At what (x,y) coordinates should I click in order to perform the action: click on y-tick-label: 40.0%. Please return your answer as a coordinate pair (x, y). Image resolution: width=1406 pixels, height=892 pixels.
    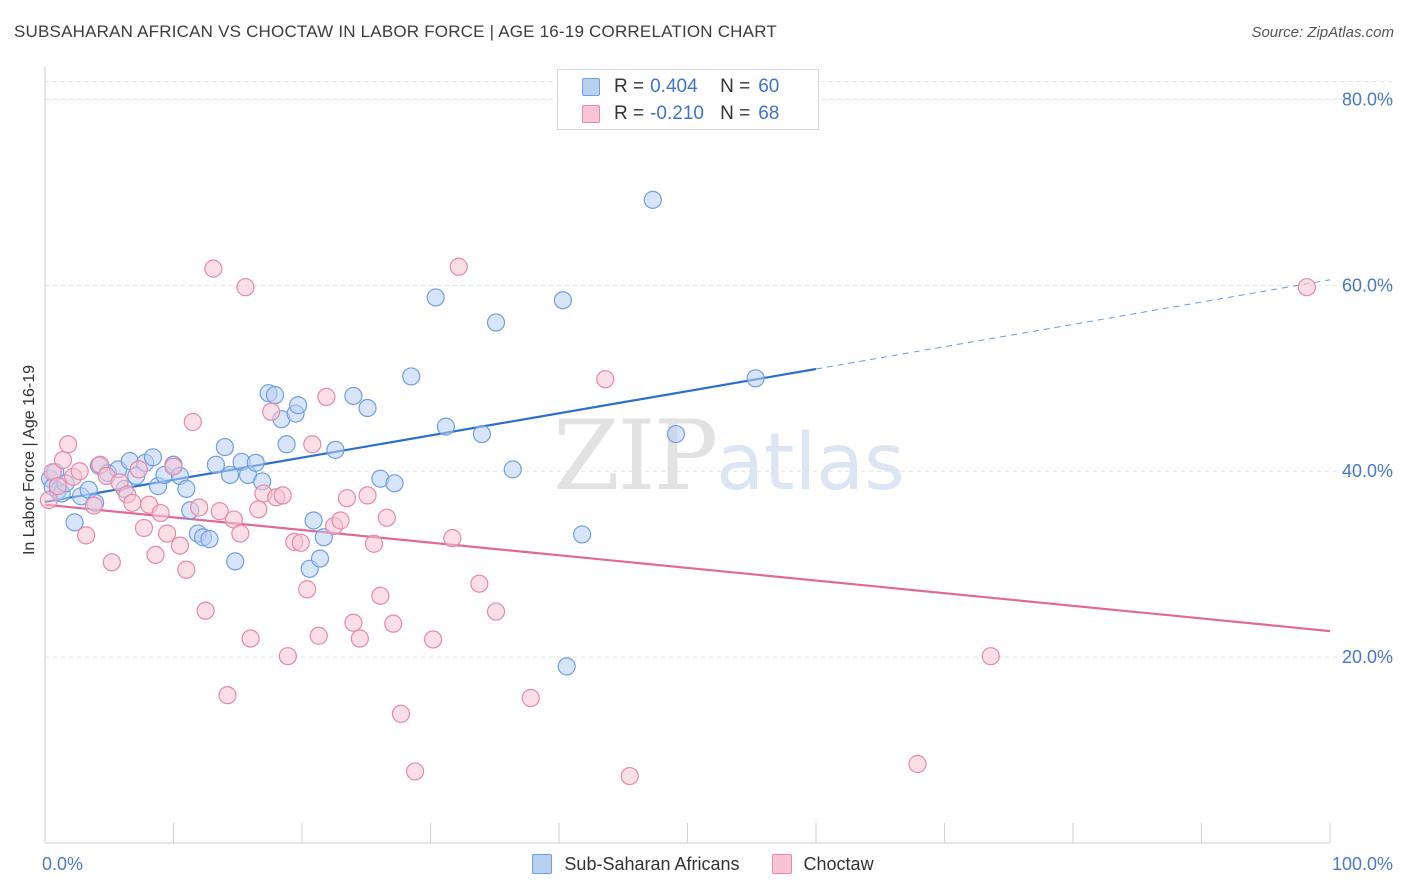
    Looking at the image, I should click on (1367, 471).